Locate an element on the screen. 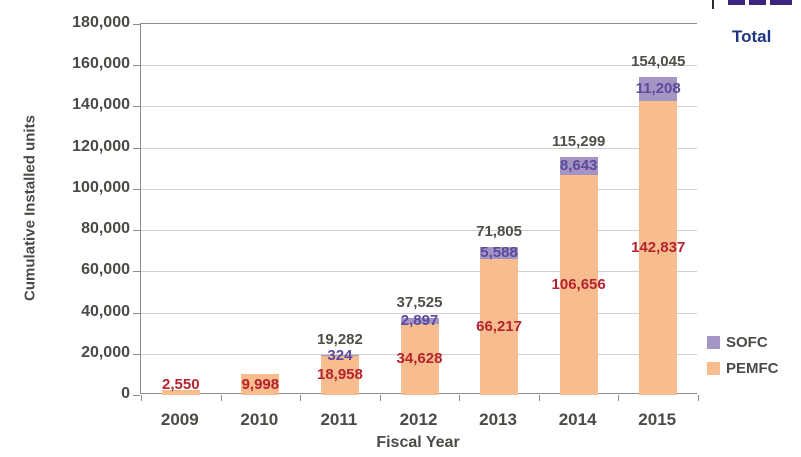  x-tick-label-2015: 2015 is located at coordinates (657, 419).